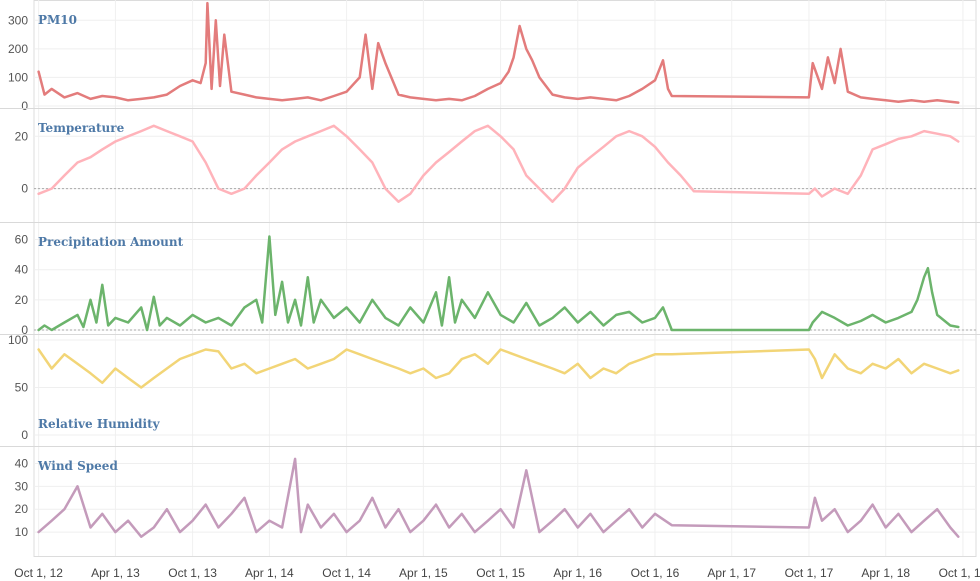 This screenshot has width=980, height=581. Describe the element at coordinates (111, 242) in the screenshot. I see `panel-title-precipitation-amount: Precipitation Amount` at that location.